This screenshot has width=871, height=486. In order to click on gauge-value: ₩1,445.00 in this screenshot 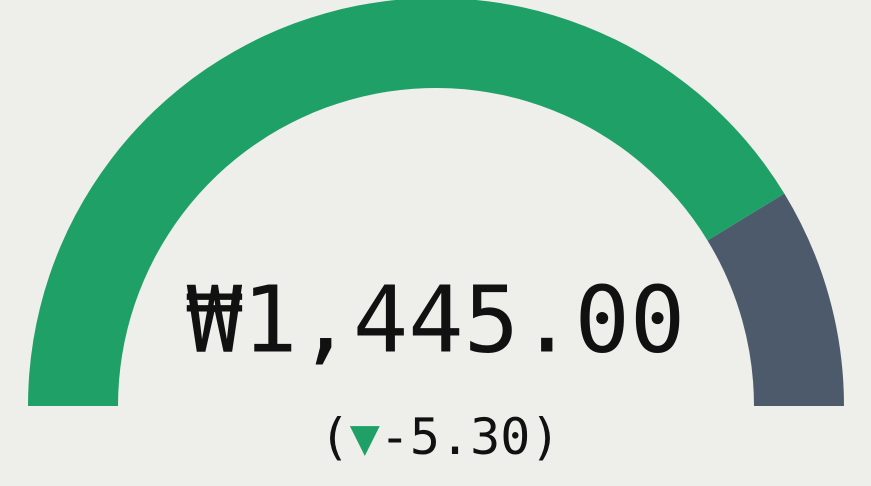, I will do `click(436, 319)`.